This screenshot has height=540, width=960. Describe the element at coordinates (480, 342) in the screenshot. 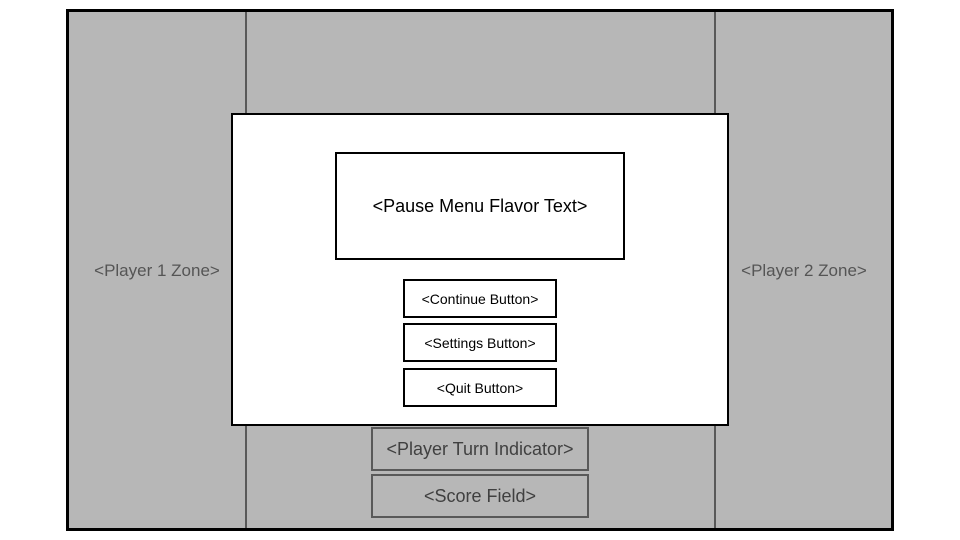

I see `settings-button: <Settings Button>` at that location.